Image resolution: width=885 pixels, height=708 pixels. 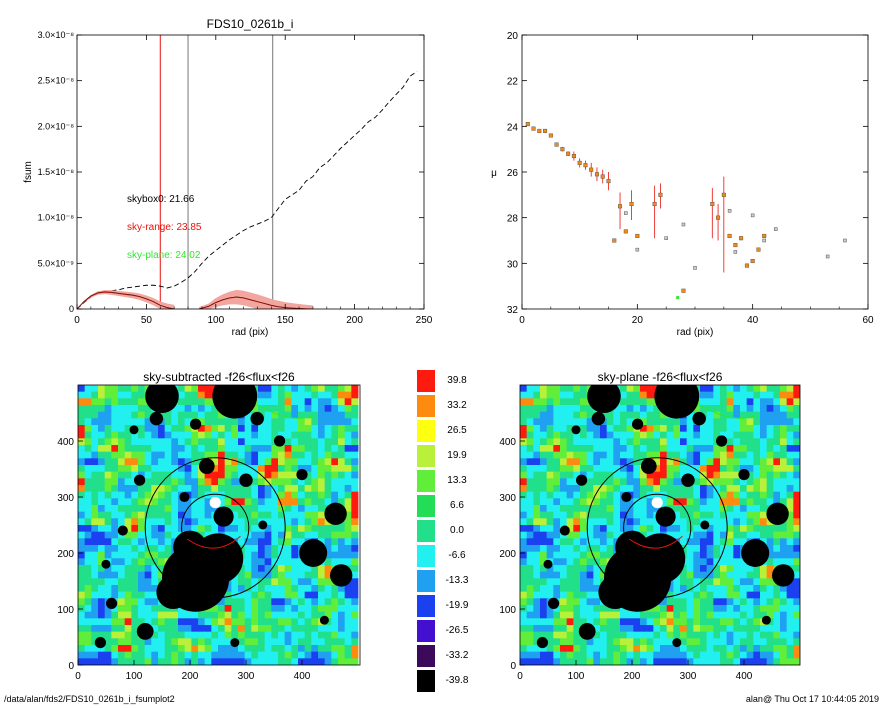 I want to click on sky-arc-red, so click(x=213, y=542).